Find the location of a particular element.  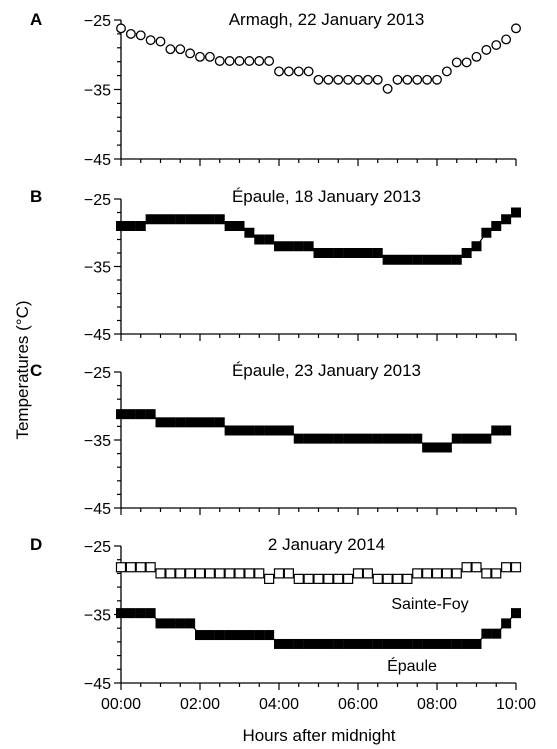

y-tick-label: −35 is located at coordinates (97, 268).